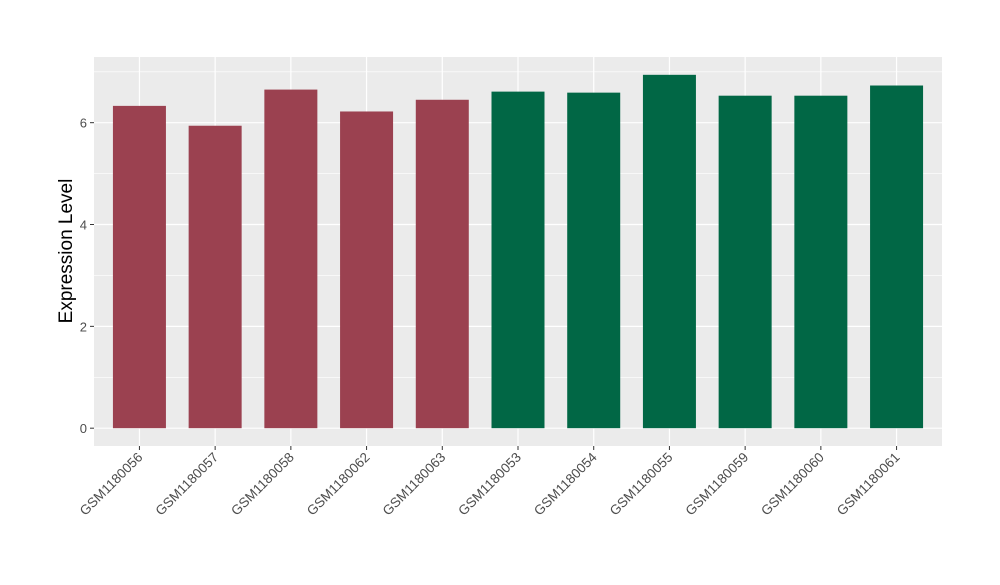 This screenshot has height=585, width=1000. I want to click on x-tick-label: GSM1180061, so click(868, 484).